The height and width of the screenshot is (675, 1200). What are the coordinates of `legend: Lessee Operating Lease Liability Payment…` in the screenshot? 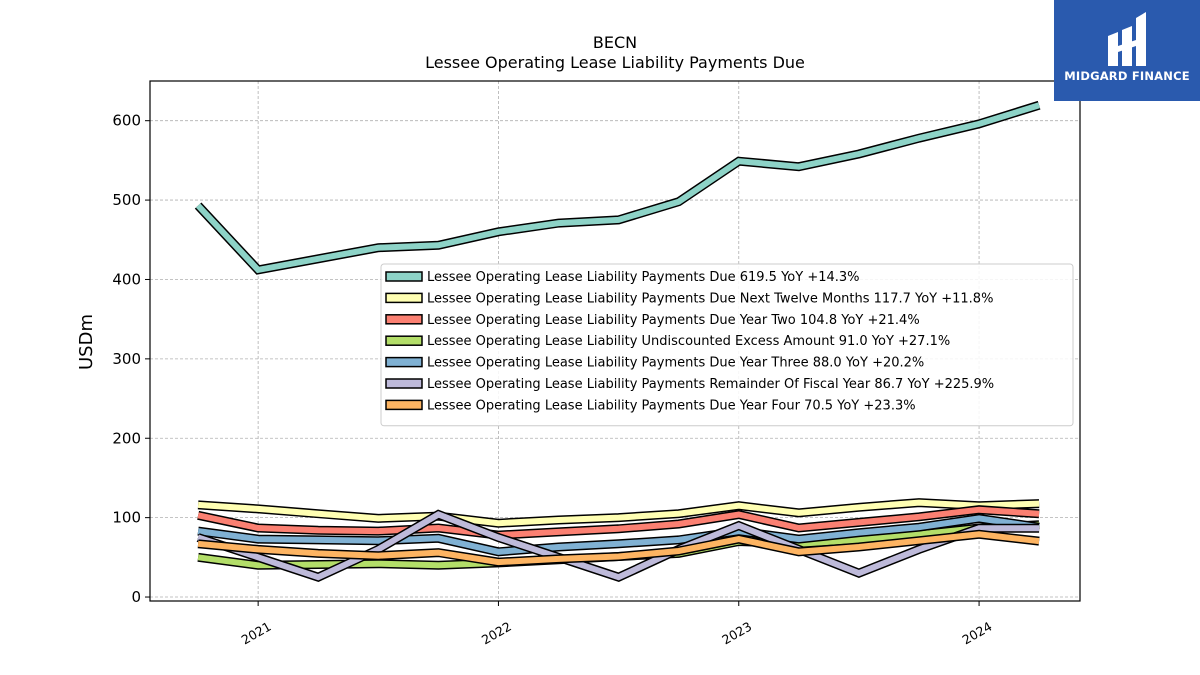 It's located at (727, 345).